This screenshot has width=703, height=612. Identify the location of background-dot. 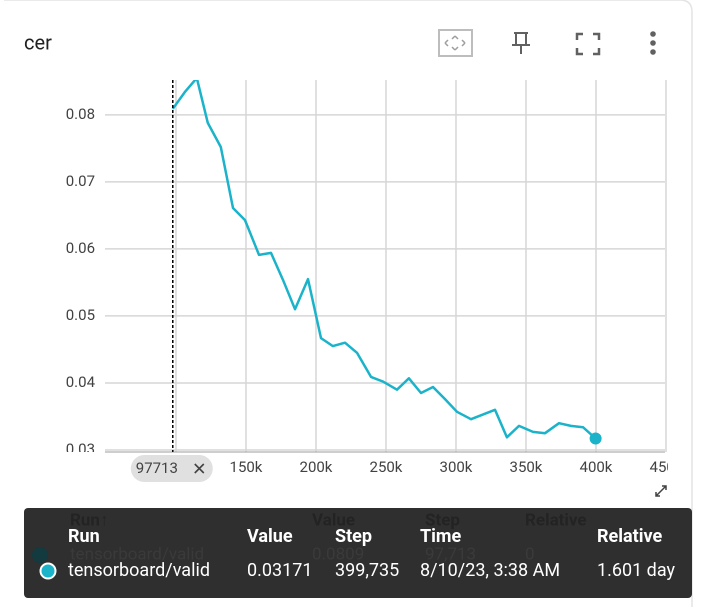
(40, 555).